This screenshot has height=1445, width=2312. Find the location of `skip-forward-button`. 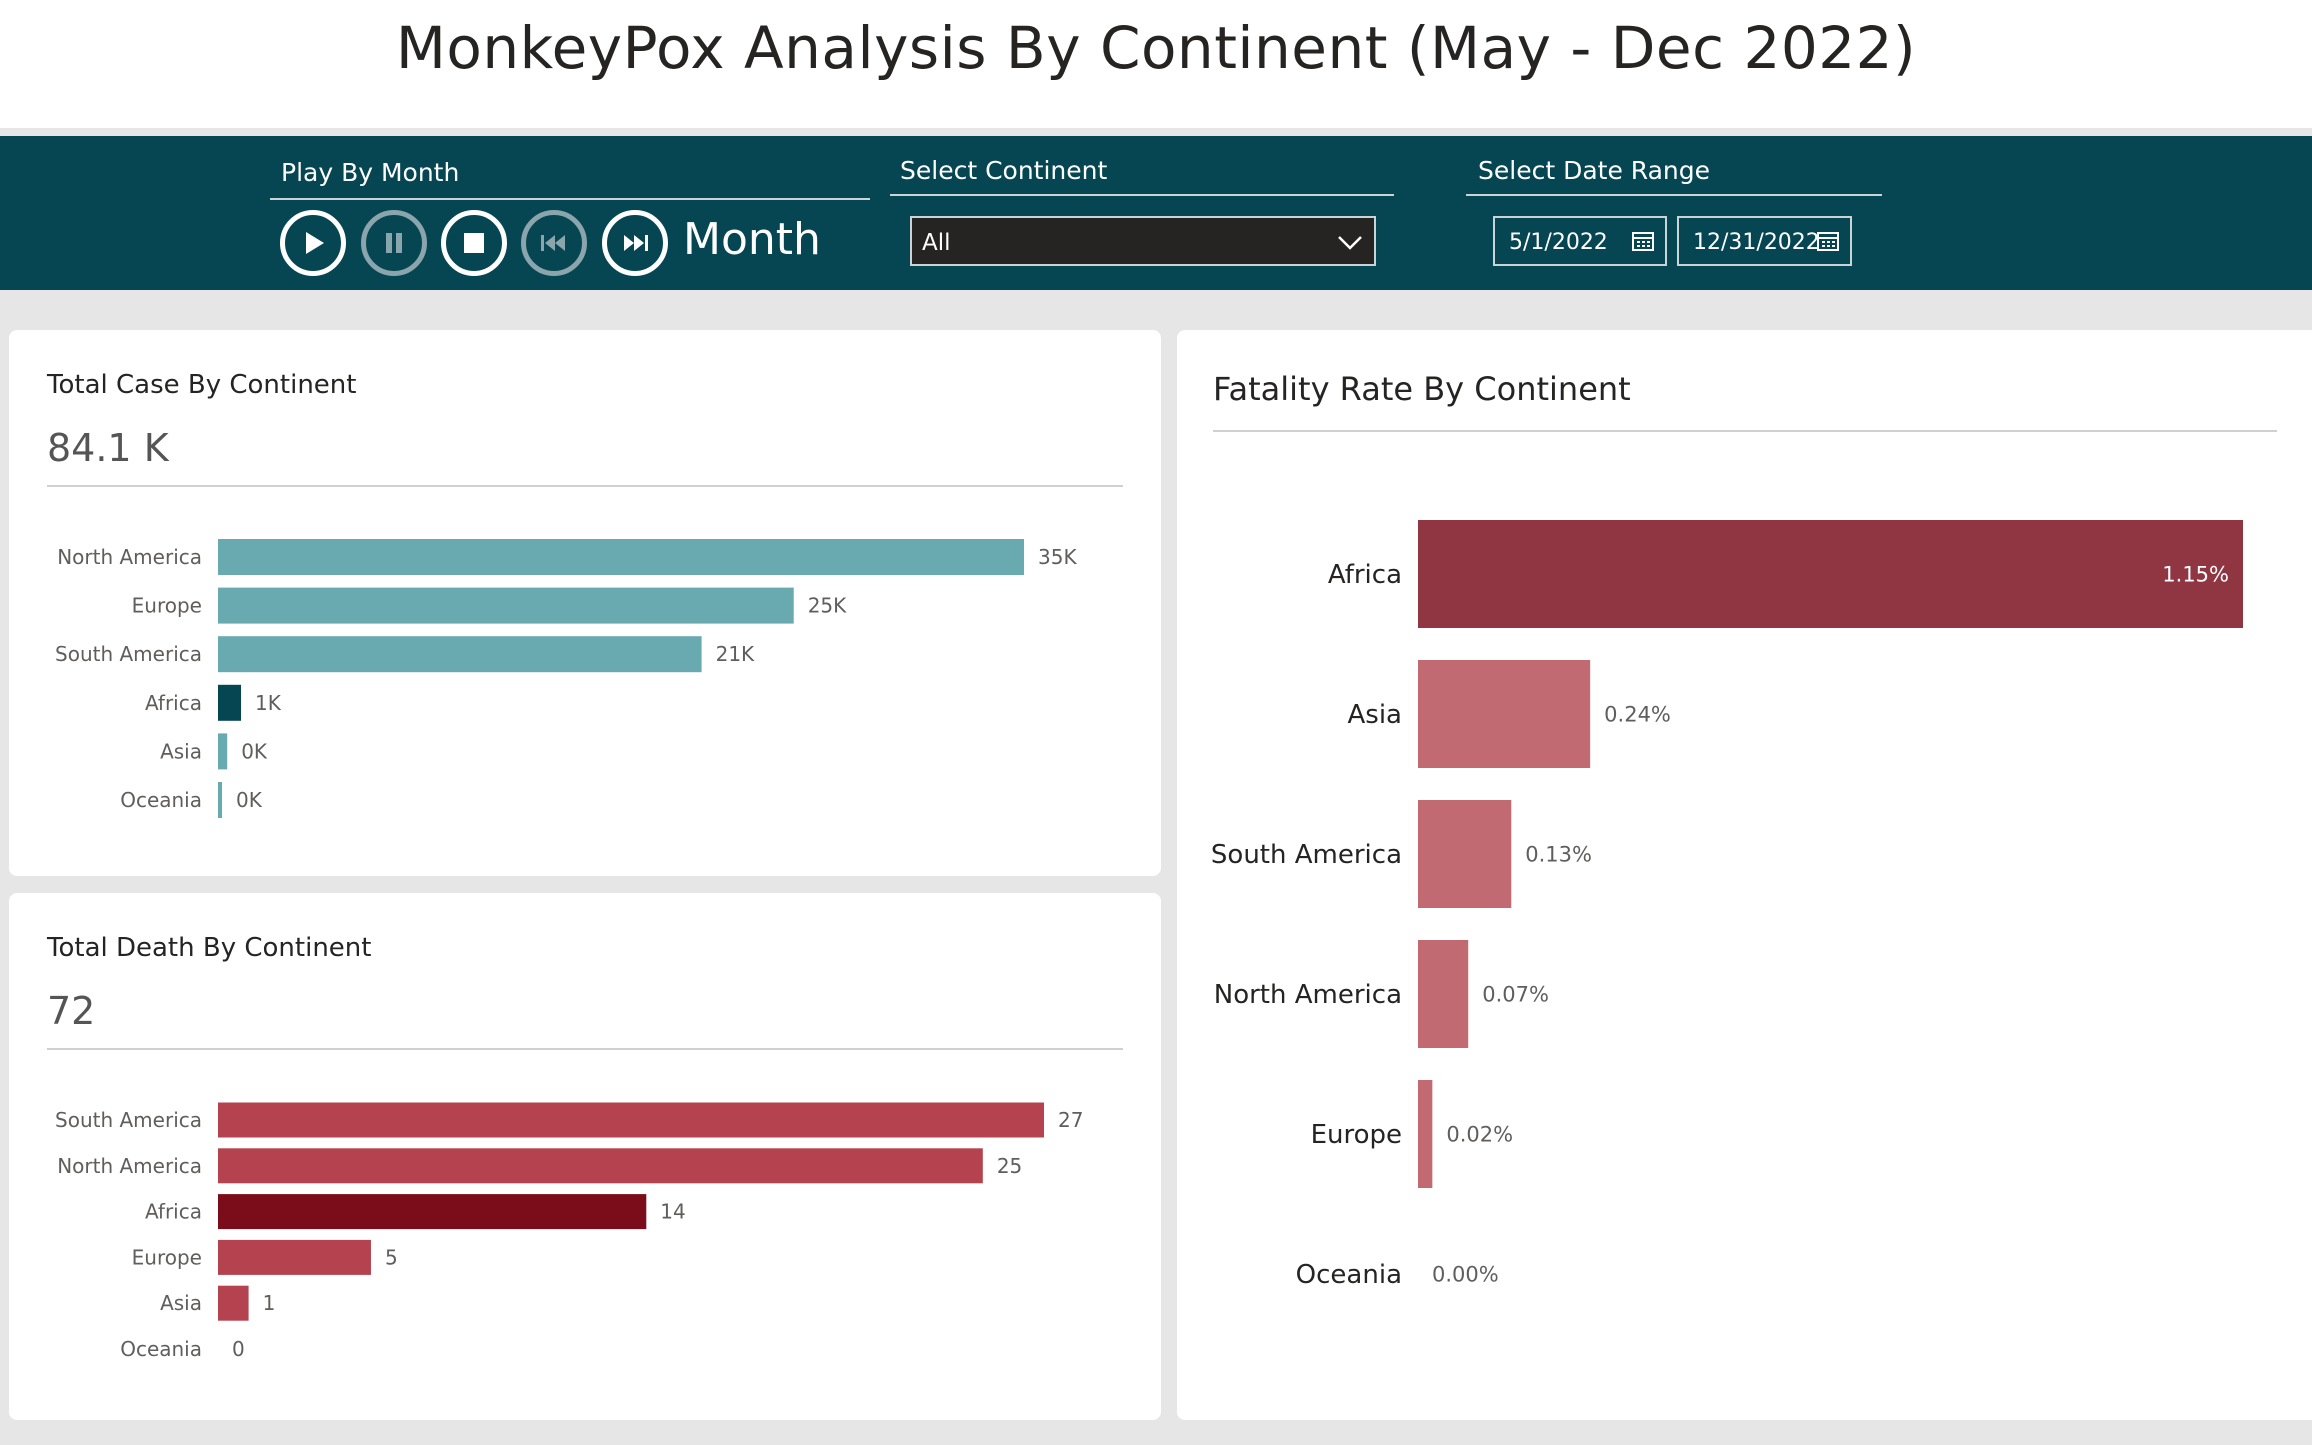

skip-forward-button is located at coordinates (635, 243).